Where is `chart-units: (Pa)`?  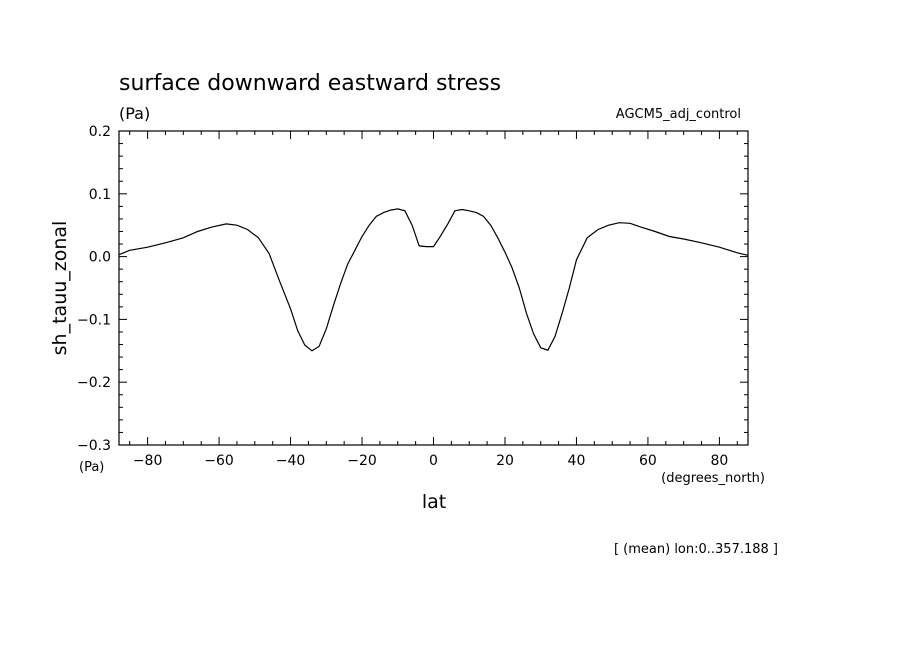
chart-units: (Pa) is located at coordinates (134, 113).